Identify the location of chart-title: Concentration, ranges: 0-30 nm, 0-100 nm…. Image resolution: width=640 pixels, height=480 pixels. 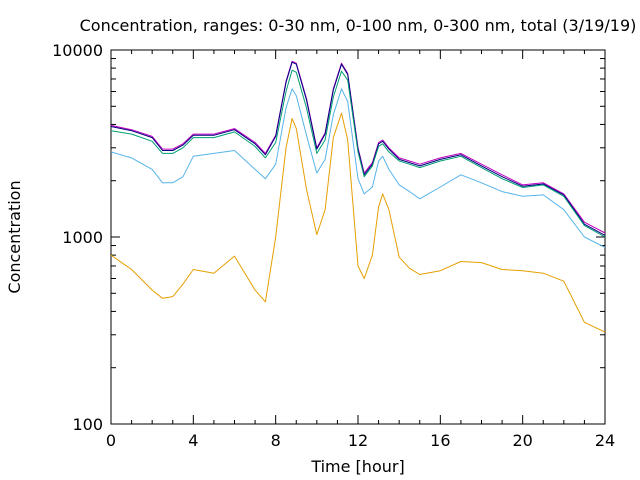
(358, 25).